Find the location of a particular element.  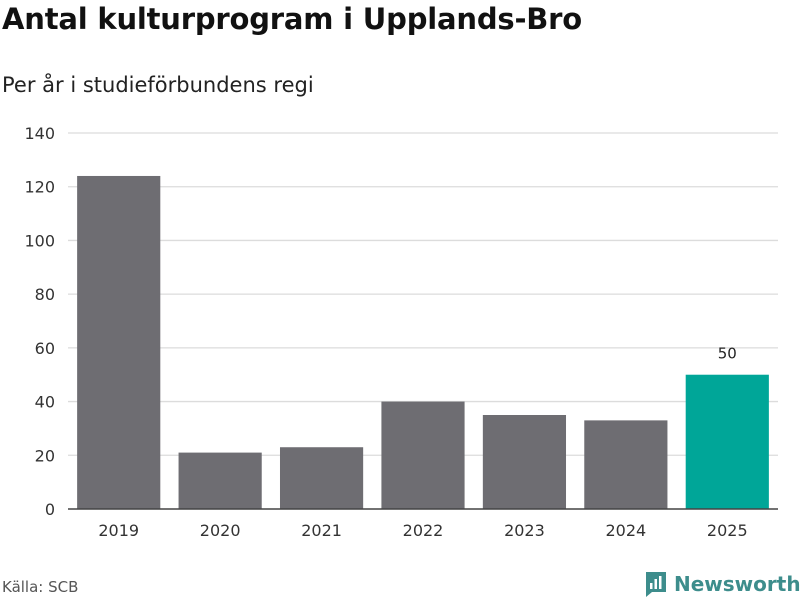

x-tick-label: 2025 is located at coordinates (727, 530).